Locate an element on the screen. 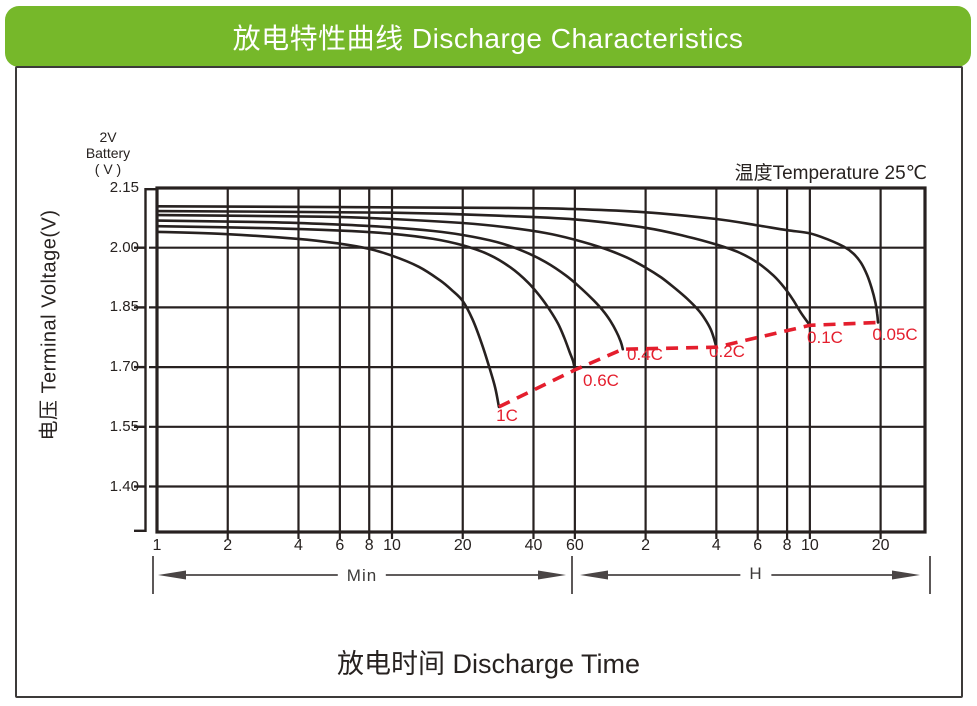  series-label-0.6C: 0.6C is located at coordinates (601, 380).